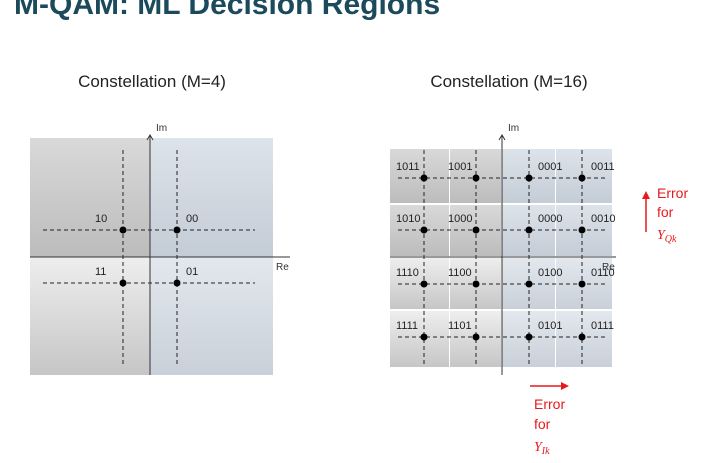 This screenshot has width=713, height=463. Describe the element at coordinates (460, 273) in the screenshot. I see `point-label: 1100` at that location.